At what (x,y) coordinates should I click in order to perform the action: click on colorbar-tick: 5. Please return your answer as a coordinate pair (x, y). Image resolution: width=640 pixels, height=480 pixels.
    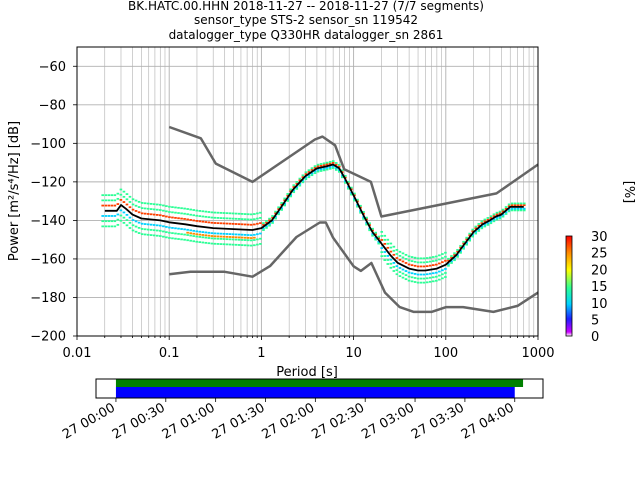
    Looking at the image, I should click on (595, 321).